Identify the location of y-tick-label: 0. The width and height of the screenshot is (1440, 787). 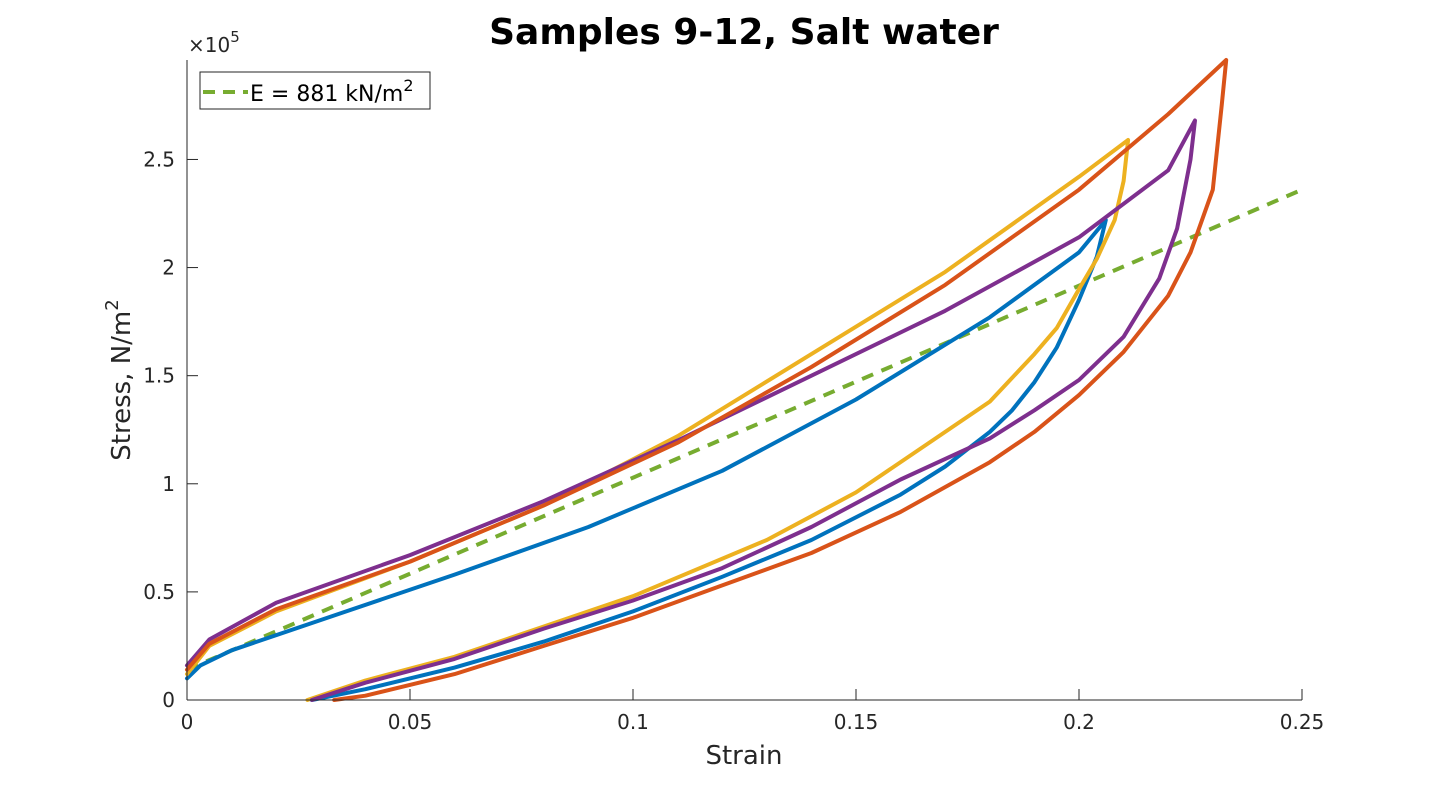
(168, 700).